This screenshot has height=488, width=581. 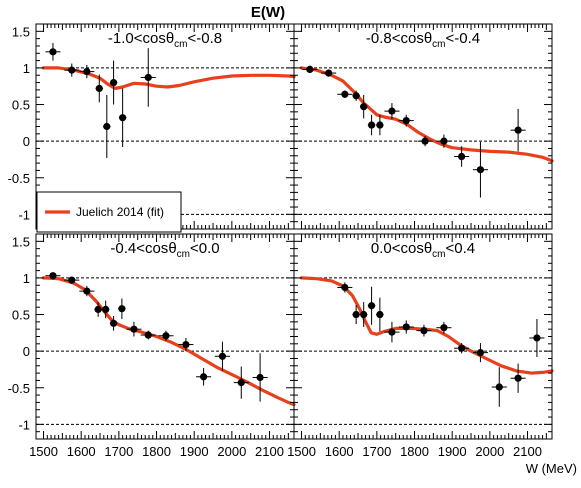 What do you see at coordinates (268, 12) in the screenshot?
I see `chart-title: E(W)` at bounding box center [268, 12].